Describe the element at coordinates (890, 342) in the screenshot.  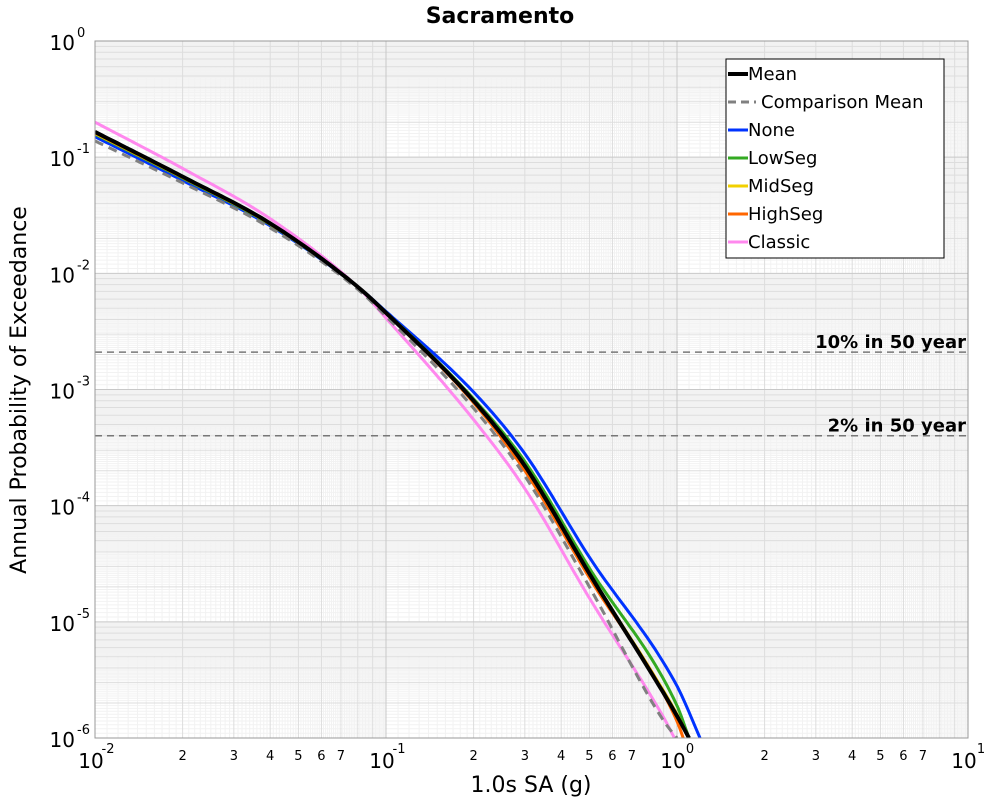
I see `reference-line-label: 10% in 50 year` at that location.